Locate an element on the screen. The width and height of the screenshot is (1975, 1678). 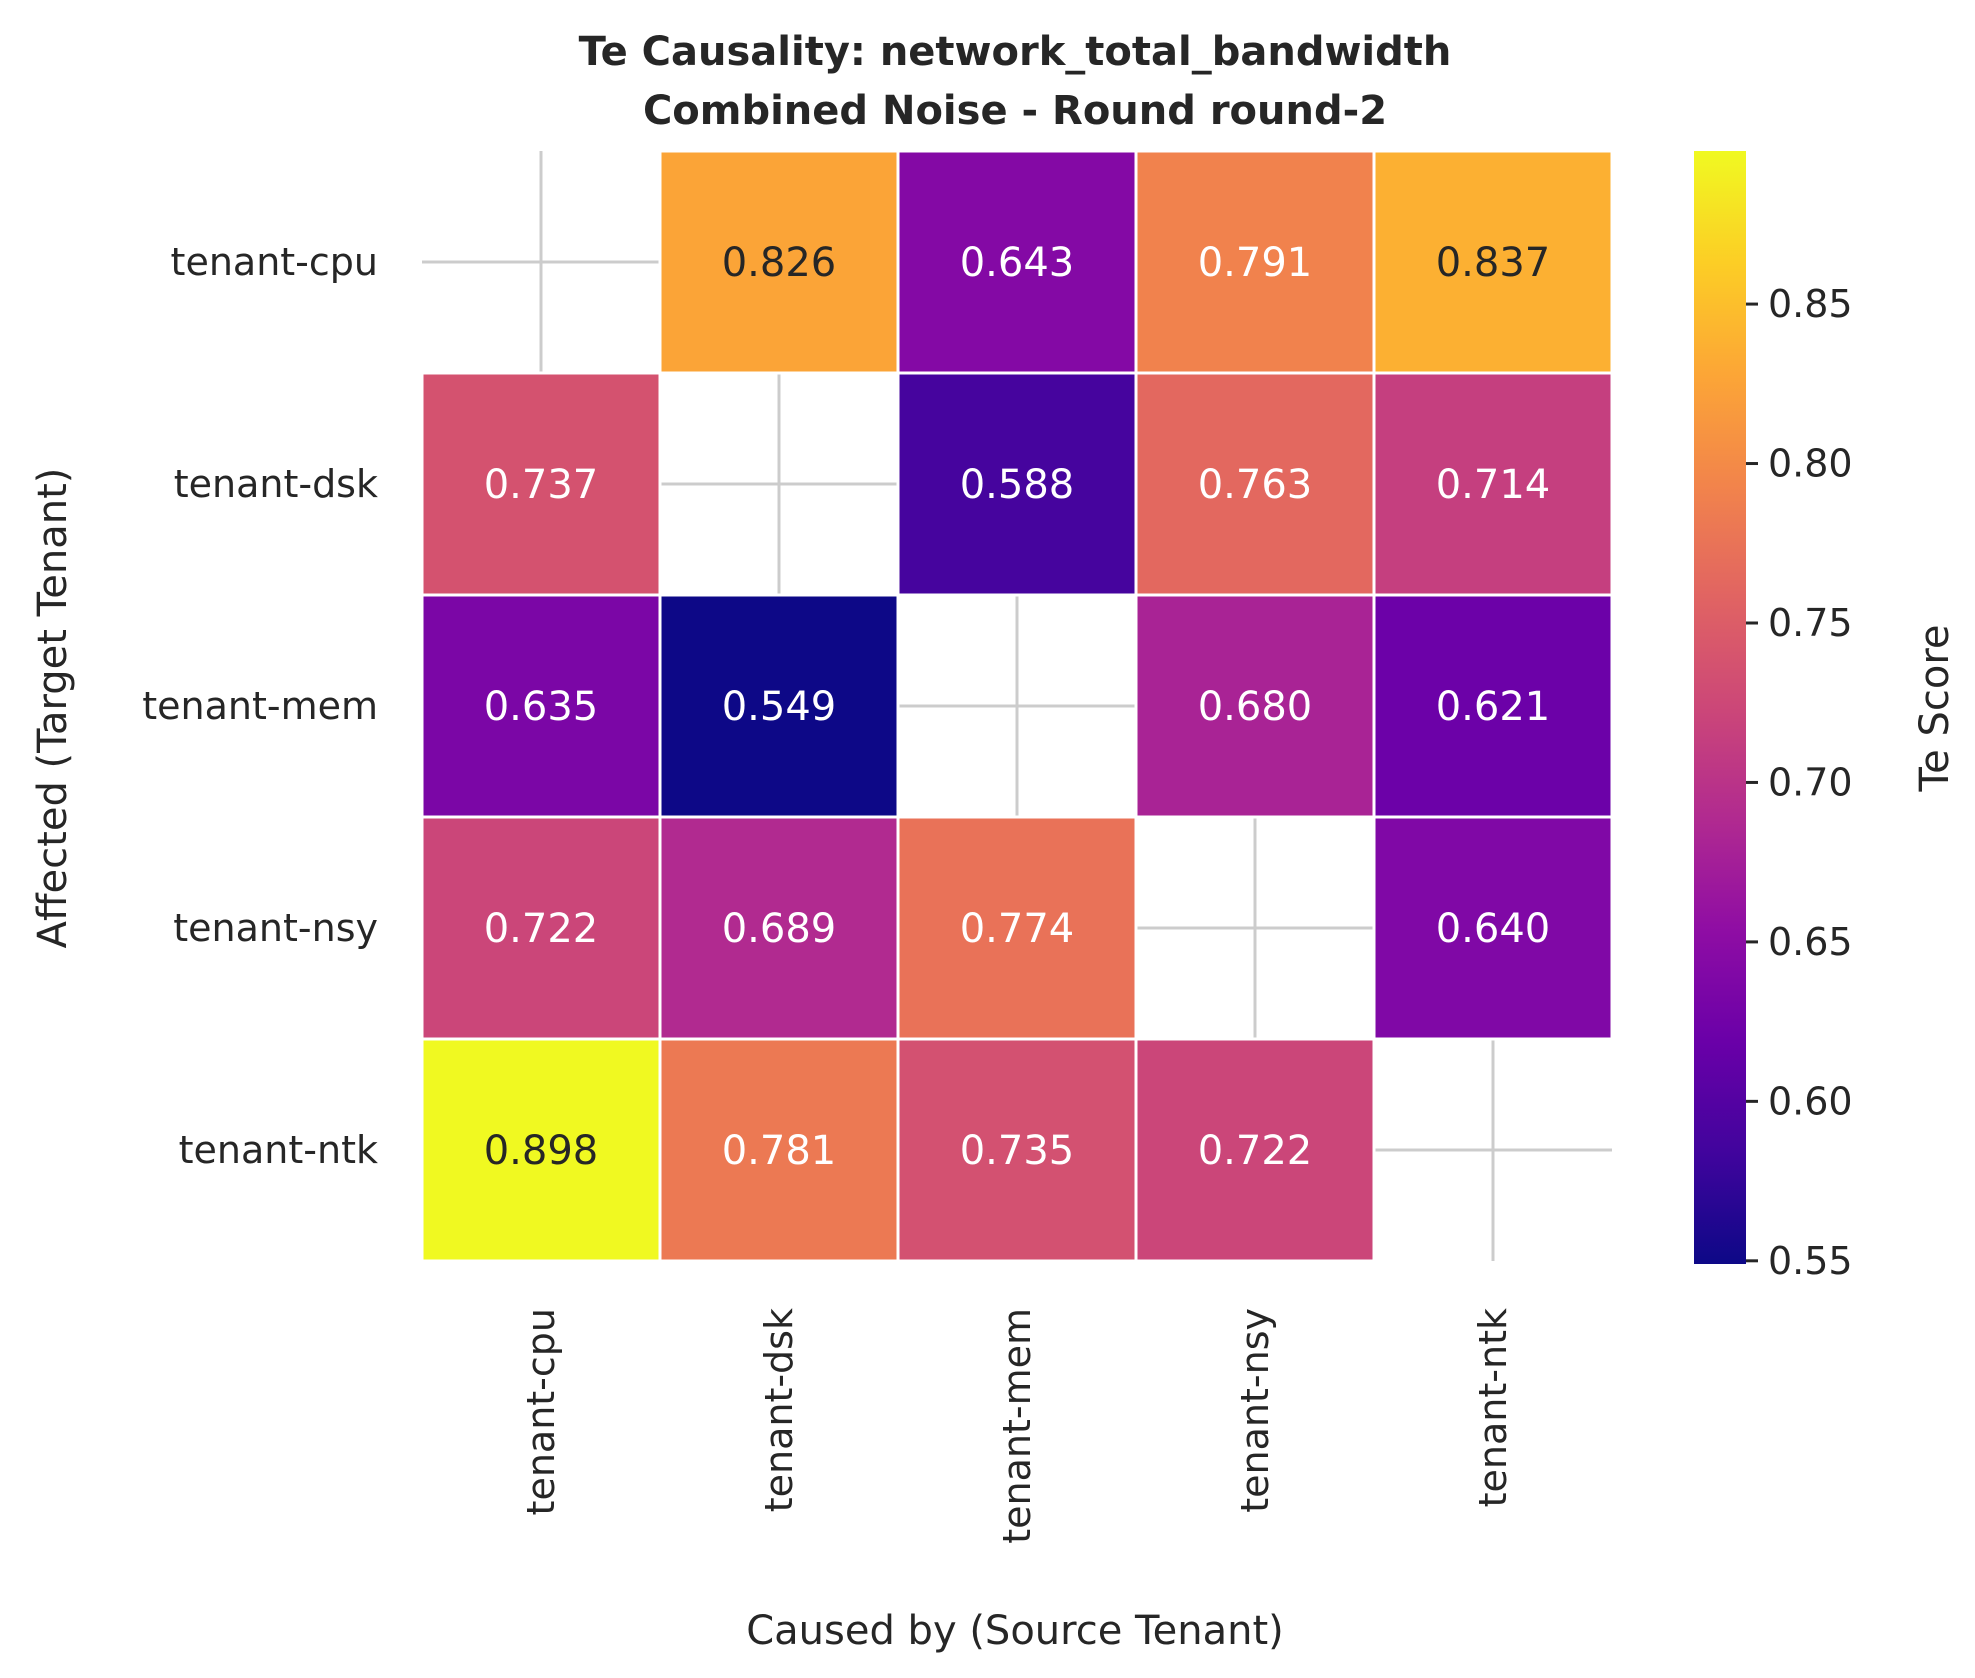
cell-value-label: 0.588 is located at coordinates (1017, 485).